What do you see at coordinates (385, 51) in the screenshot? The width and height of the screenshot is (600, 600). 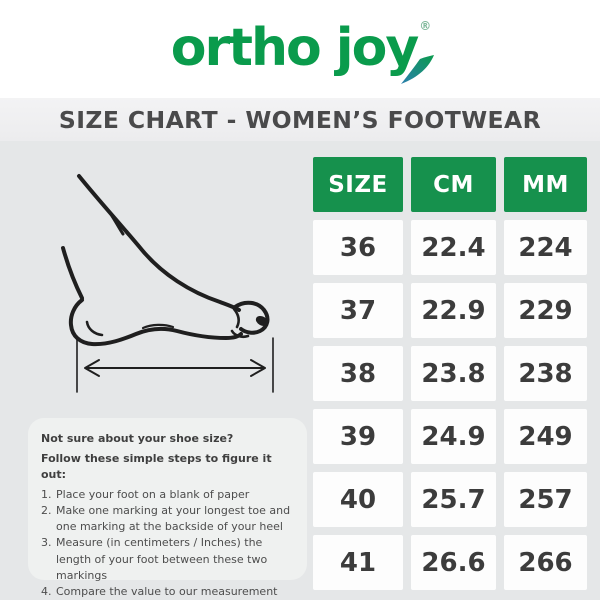 I see `logo-word-joy: joy ®` at bounding box center [385, 51].